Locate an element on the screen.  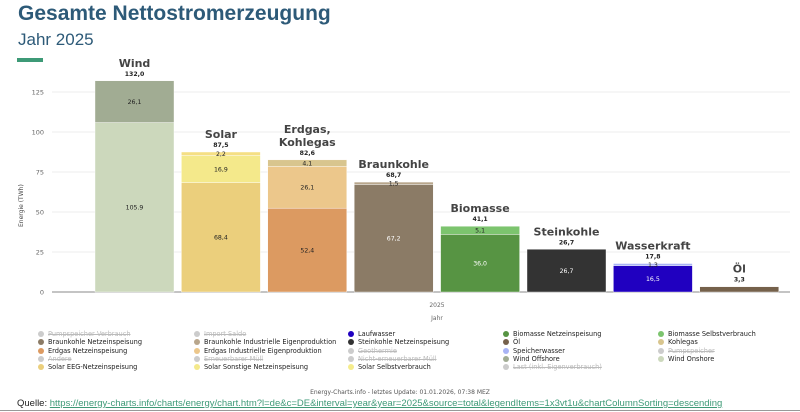
legend-item: Kohlegas is located at coordinates (678, 342).